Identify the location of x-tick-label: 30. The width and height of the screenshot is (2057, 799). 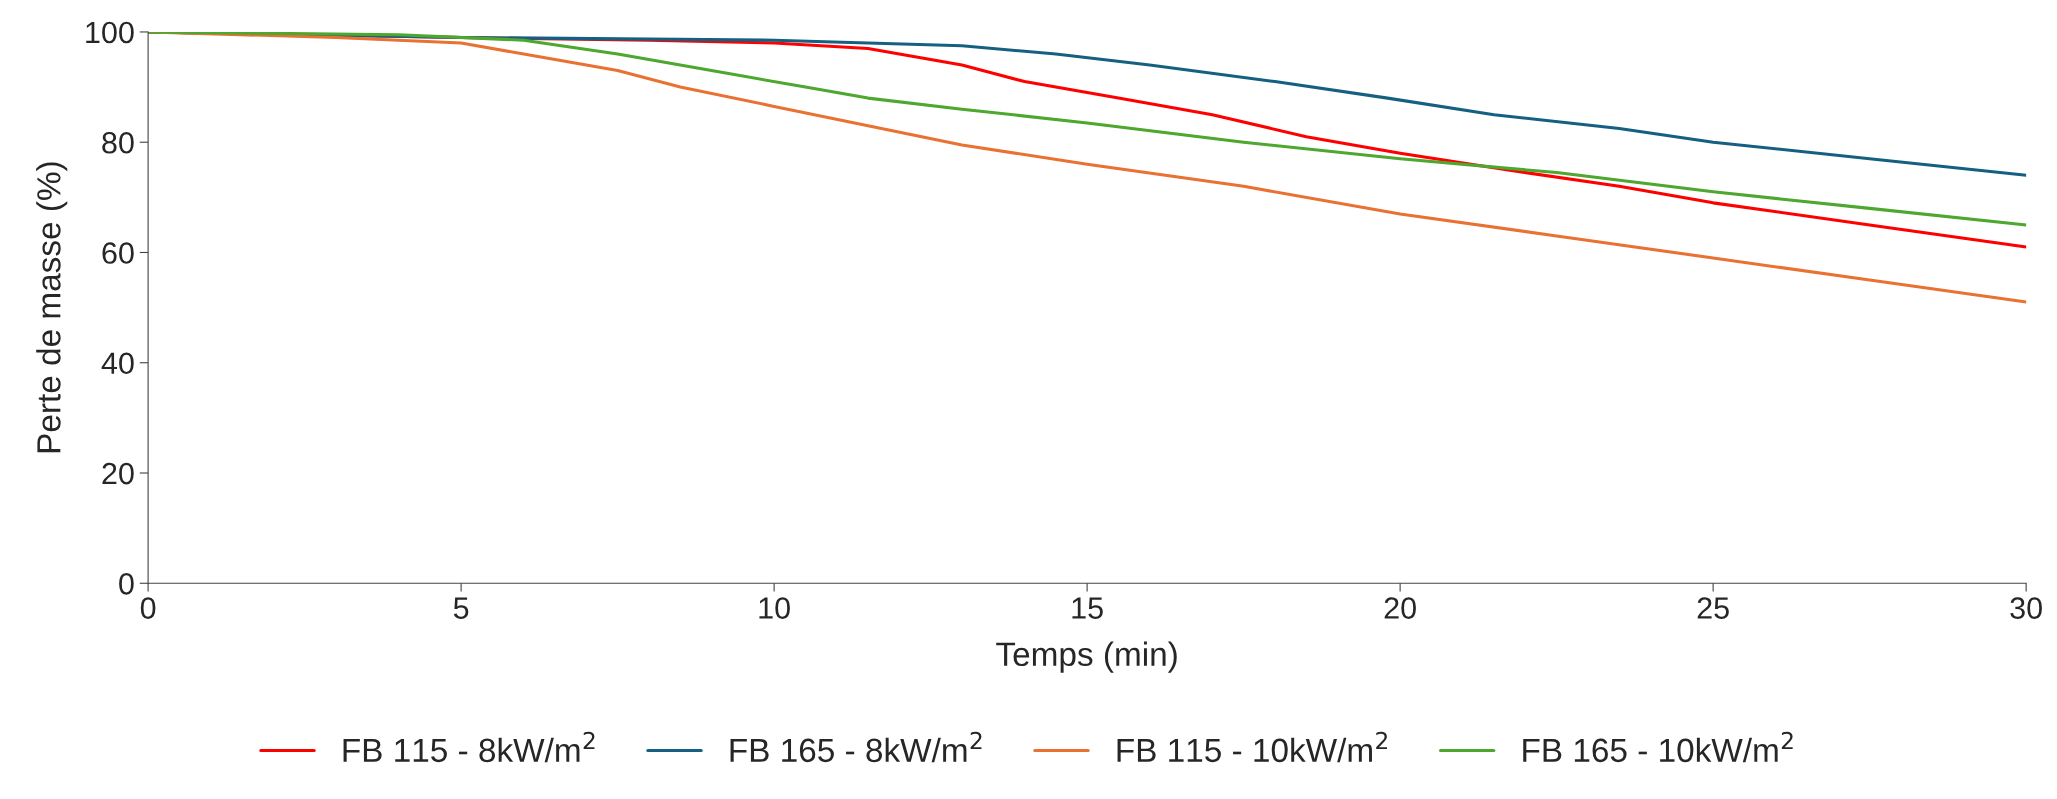
(2026, 608).